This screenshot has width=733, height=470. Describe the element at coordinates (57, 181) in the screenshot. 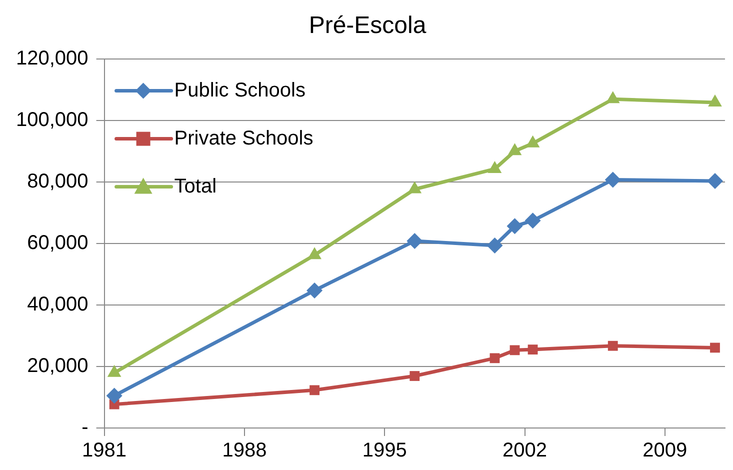

I see `y-tick-label: 80,000` at that location.